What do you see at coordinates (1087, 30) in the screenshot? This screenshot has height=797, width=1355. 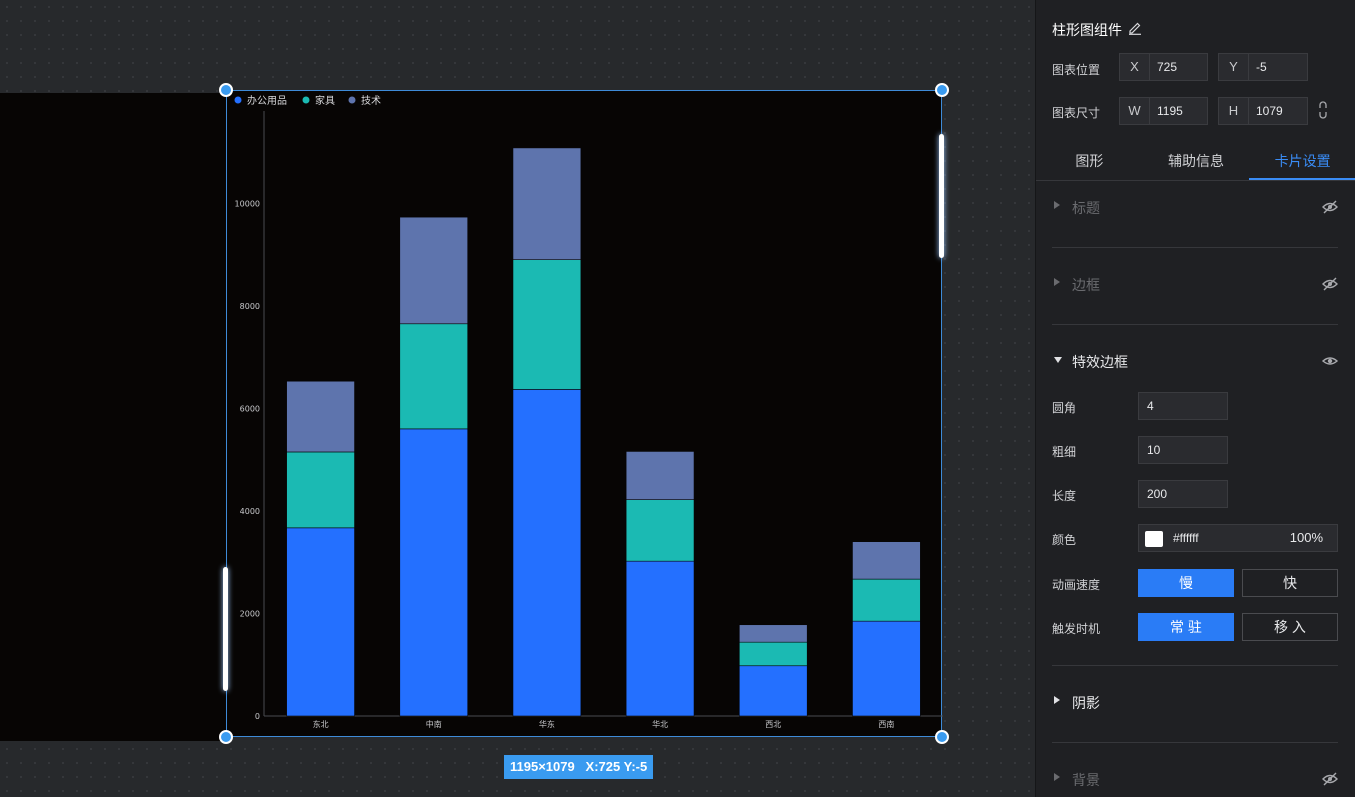 I see `panel-title: 柱形图组件` at bounding box center [1087, 30].